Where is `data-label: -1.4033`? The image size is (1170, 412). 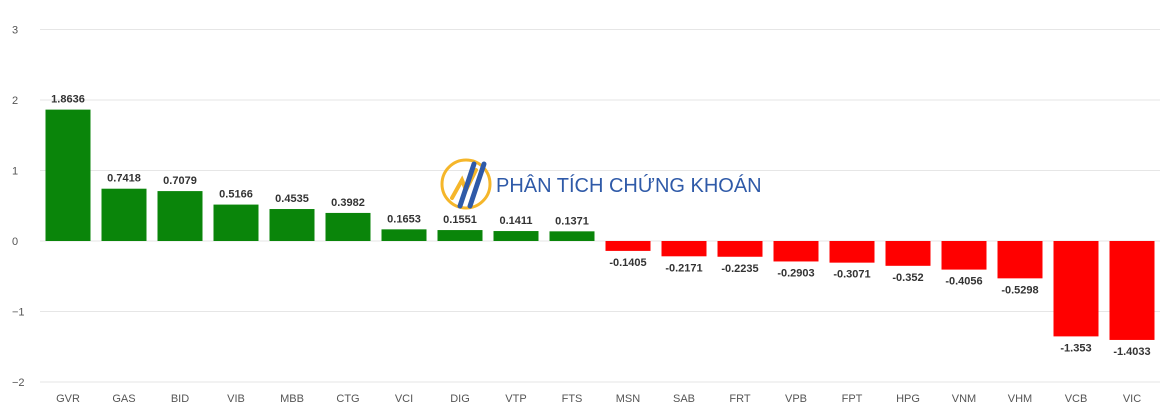
data-label: -1.4033 is located at coordinates (1131, 352).